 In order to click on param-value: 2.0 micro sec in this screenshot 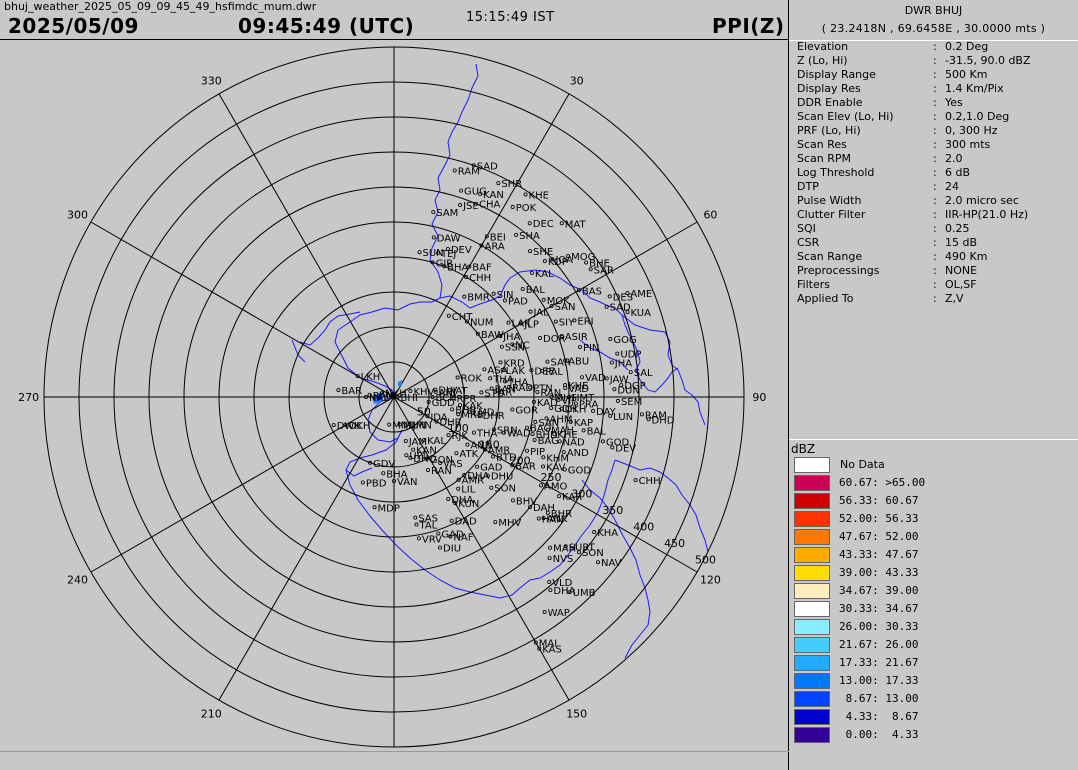, I will do `click(982, 200)`.